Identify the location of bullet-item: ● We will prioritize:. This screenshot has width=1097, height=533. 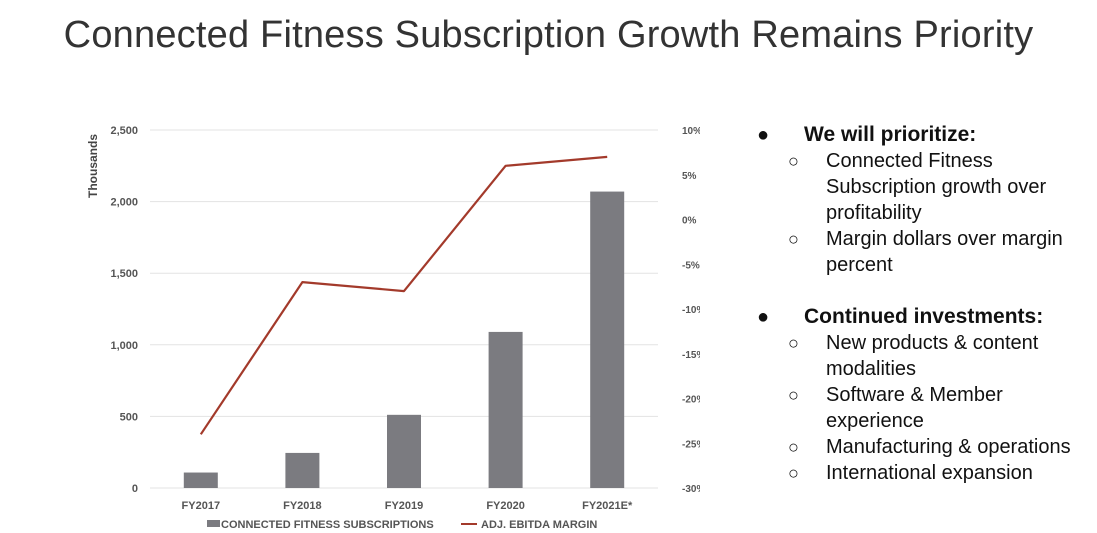
(925, 135).